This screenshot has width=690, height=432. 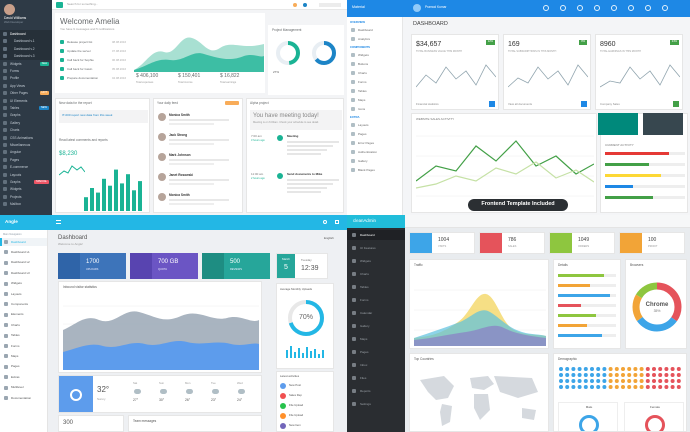 What do you see at coordinates (427, 104) in the screenshot?
I see `kpi-link: Financial statistics` at bounding box center [427, 104].